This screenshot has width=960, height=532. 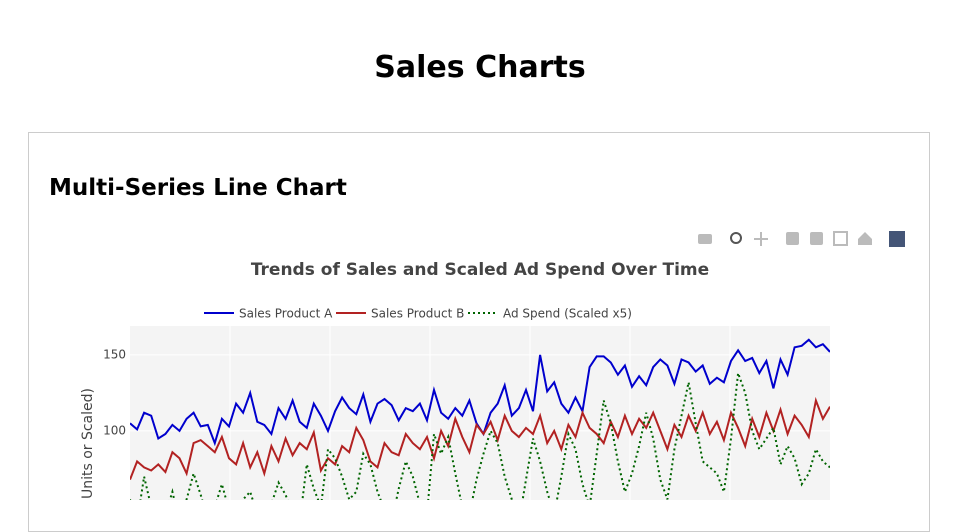 I want to click on card-title: Multi-Series Line Chart, so click(x=198, y=188).